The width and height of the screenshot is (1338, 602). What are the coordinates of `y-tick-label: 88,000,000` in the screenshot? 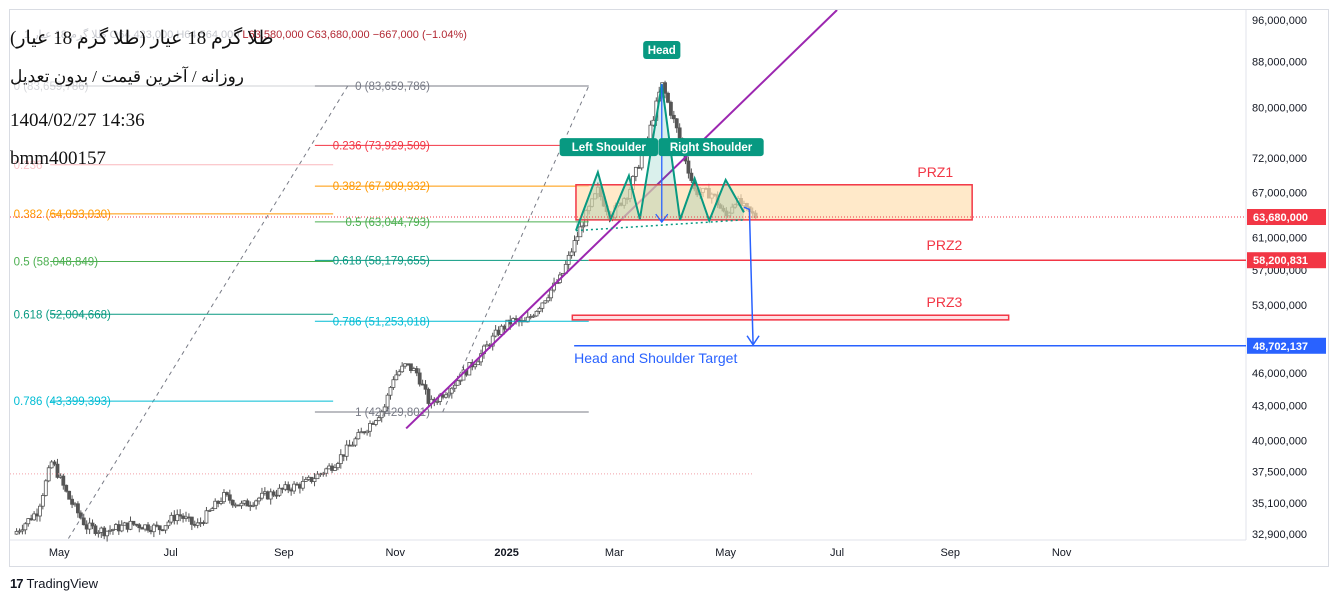 It's located at (1279, 63).